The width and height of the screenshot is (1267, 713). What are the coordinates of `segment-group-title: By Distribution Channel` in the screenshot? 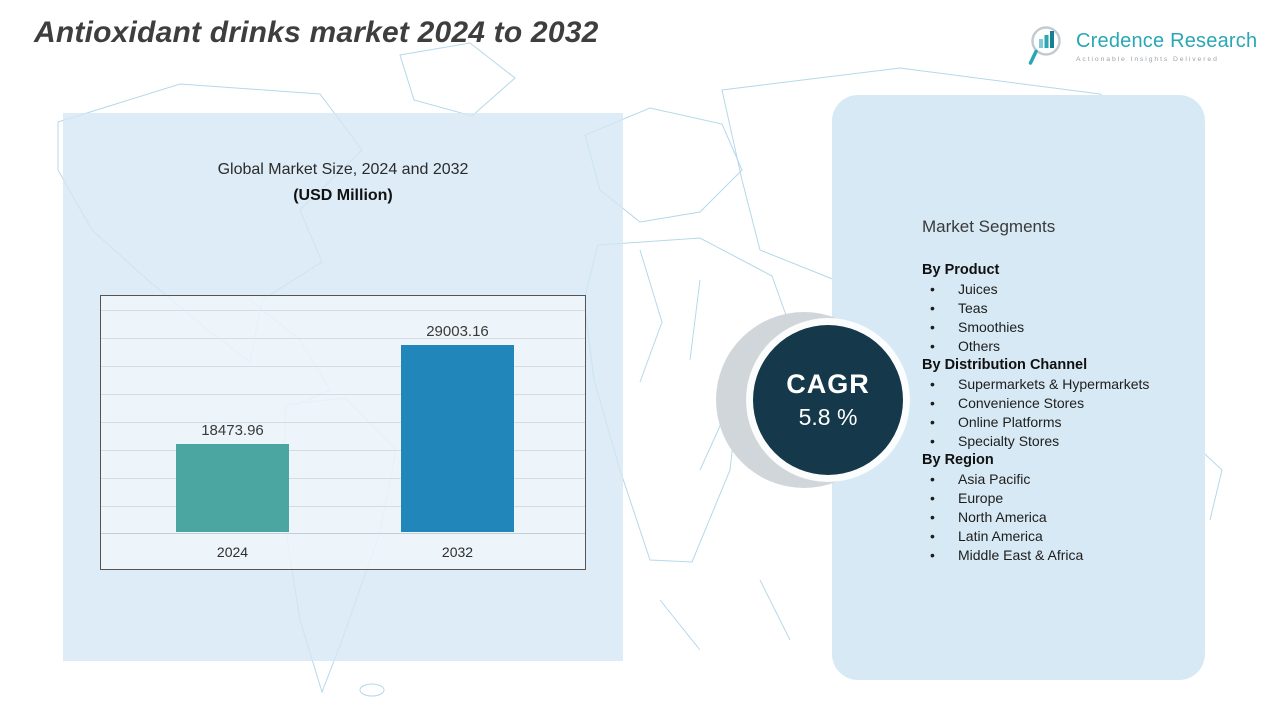 It's located at (1005, 365).